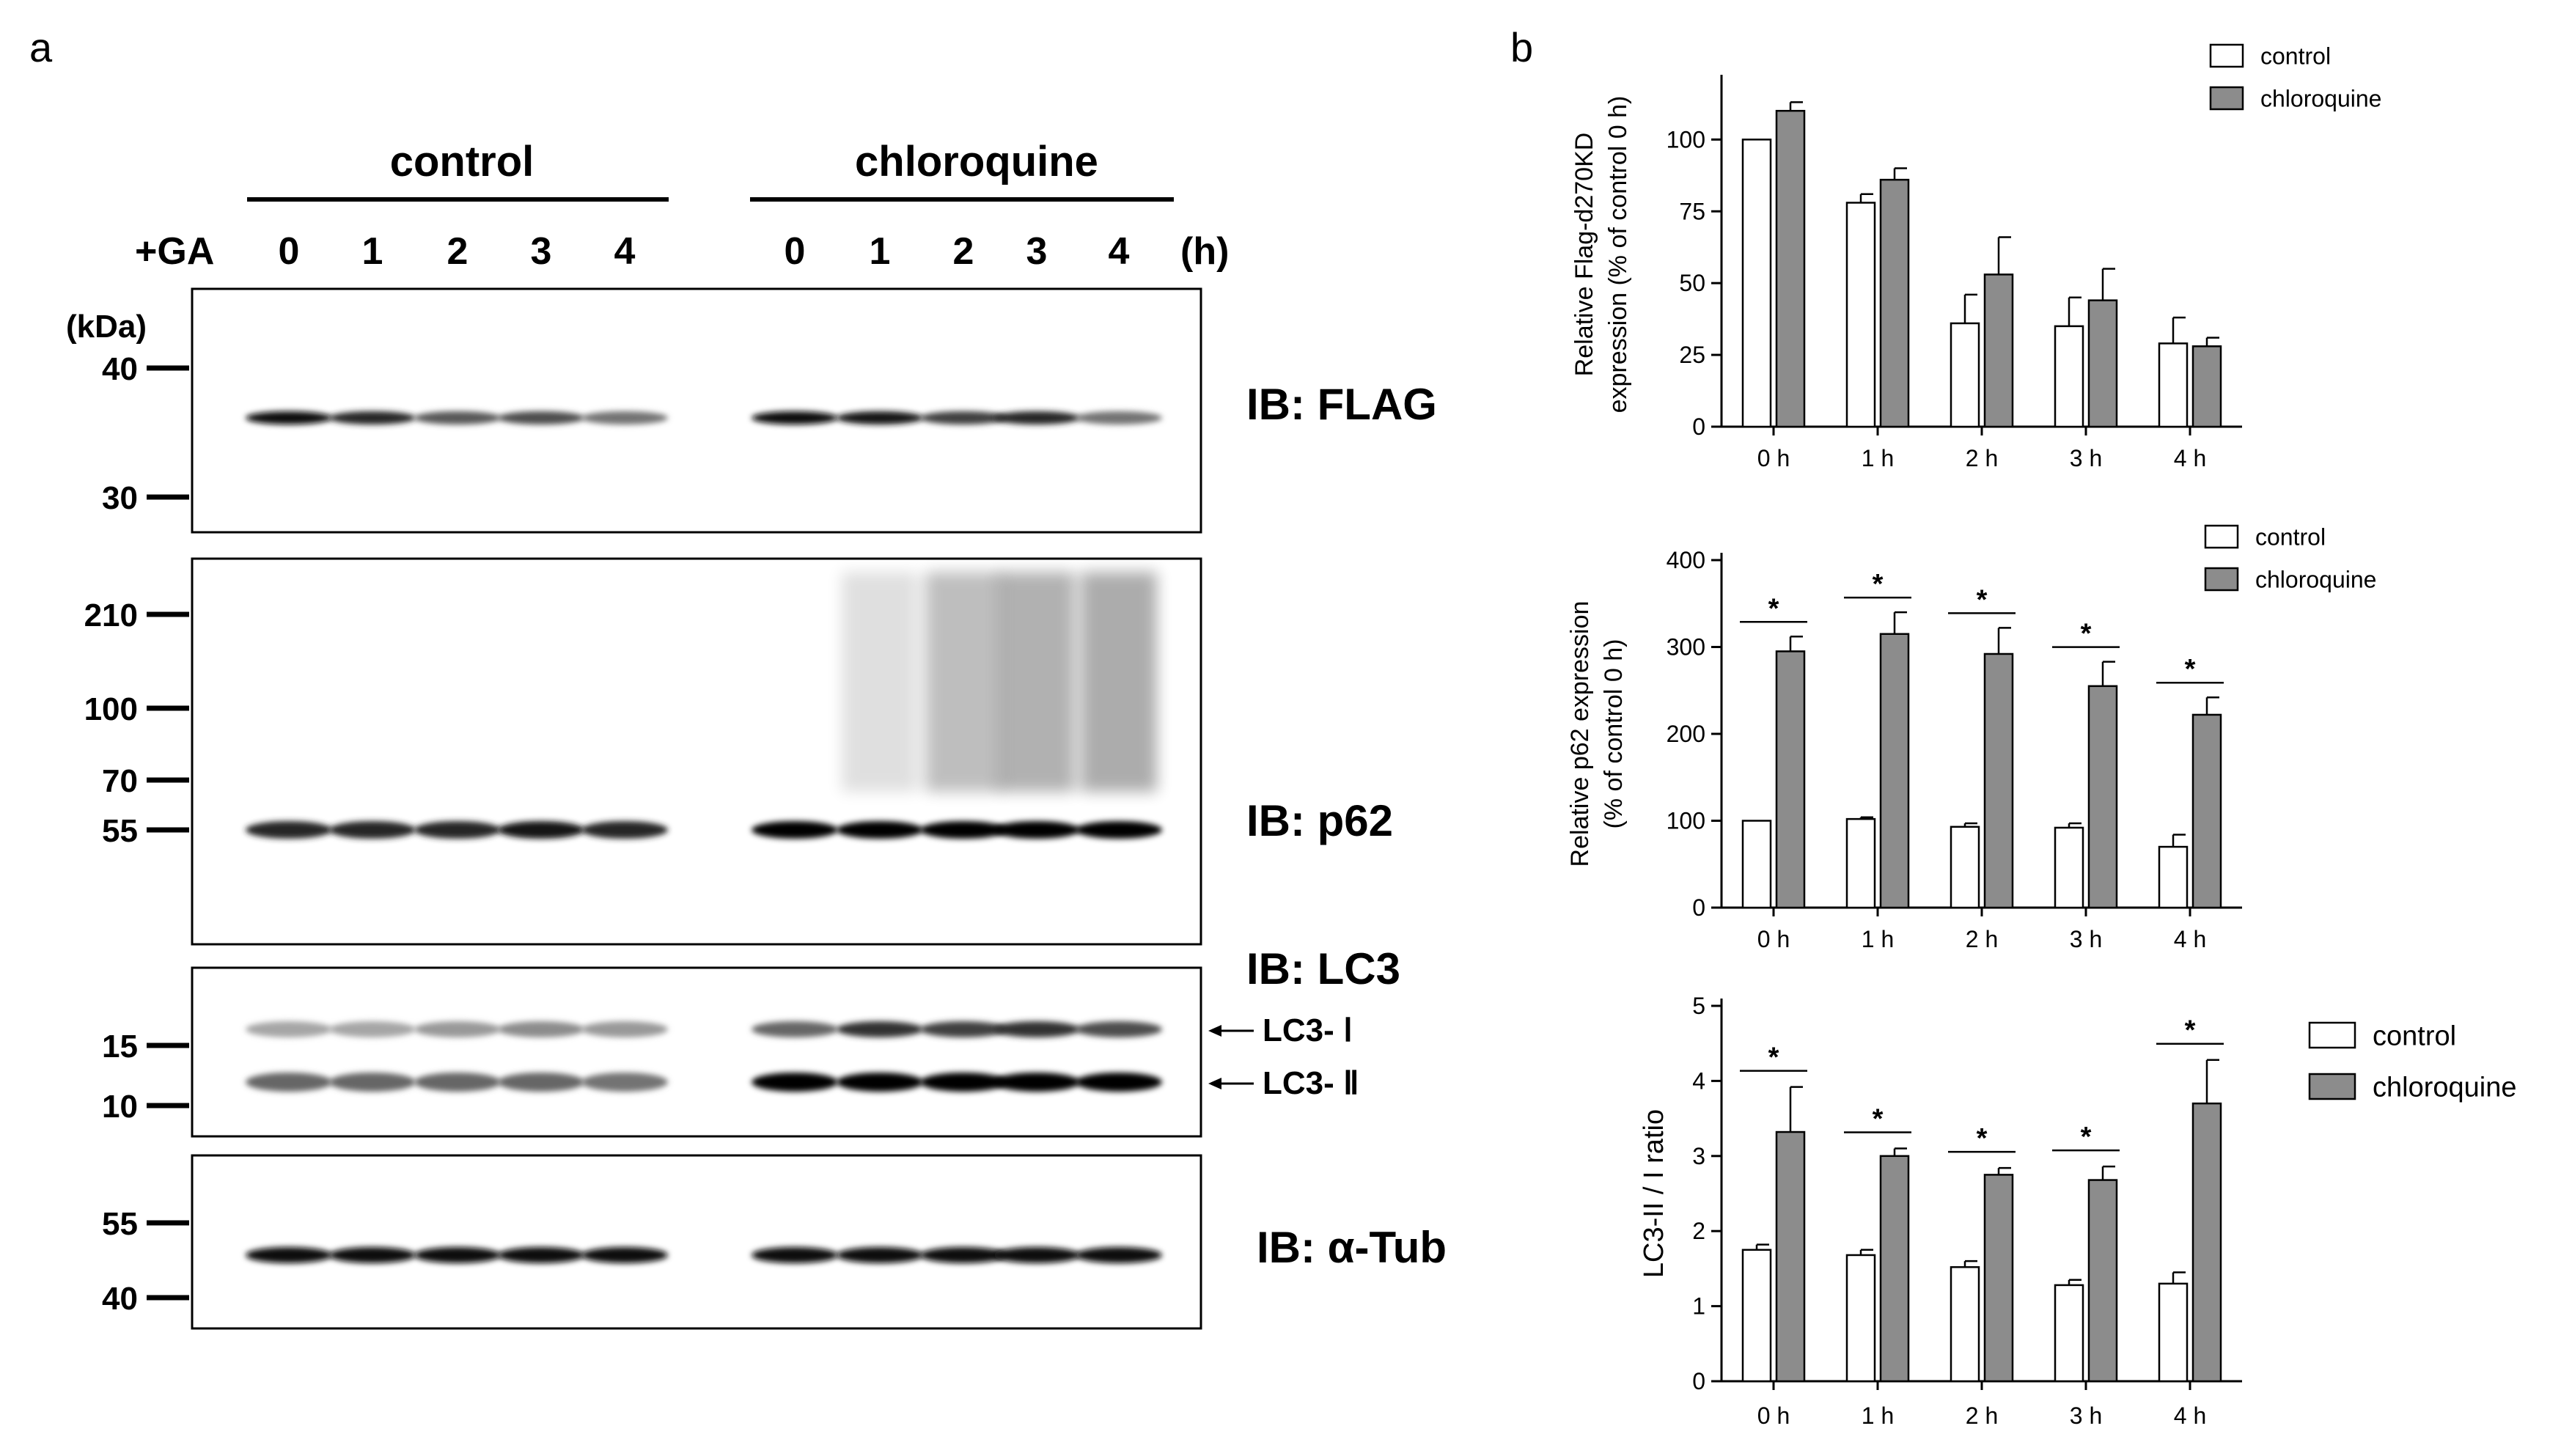  Describe the element at coordinates (2190, 458) in the screenshot. I see `x-tick-label-4h: 4 h` at that location.